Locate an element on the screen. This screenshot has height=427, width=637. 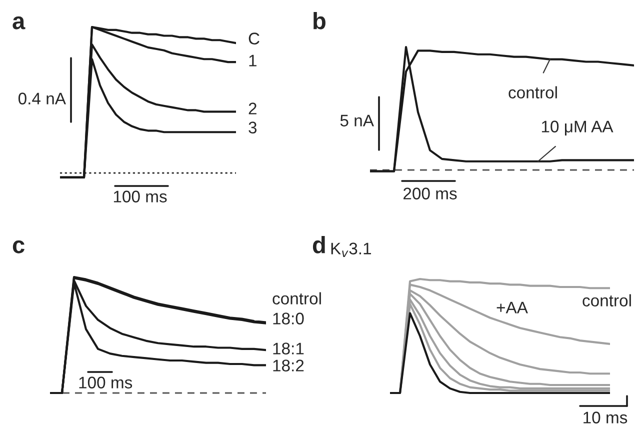
text: 100 ms is located at coordinates (140, 196).